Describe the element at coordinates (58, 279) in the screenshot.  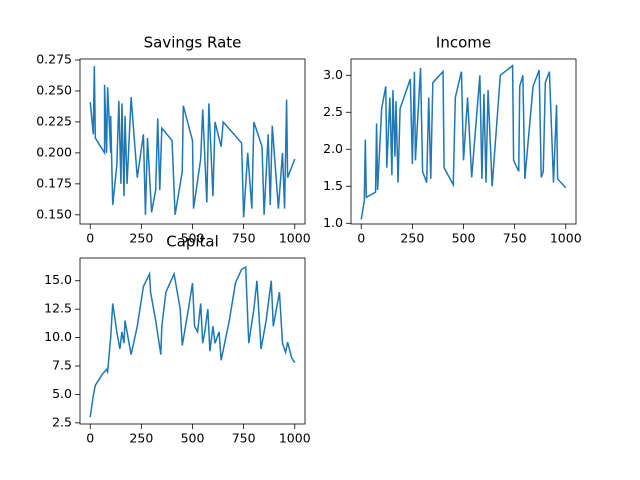
I see `y-tick-label: 15.0` at that location.